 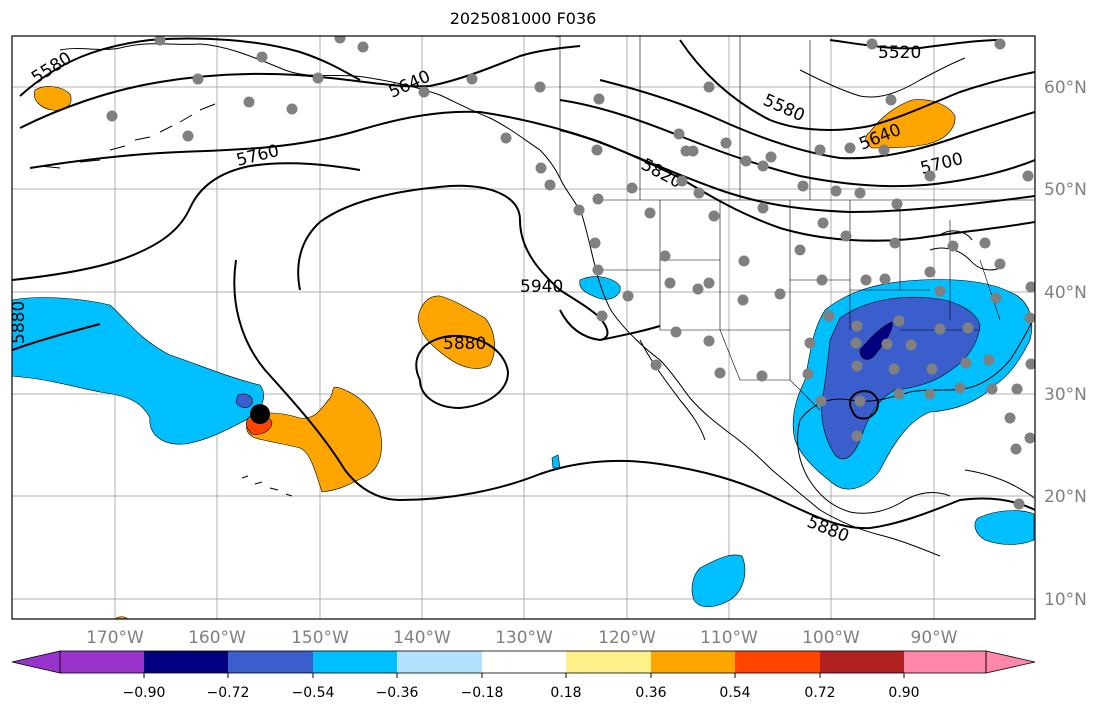 I want to click on contour-5580-e, so click(x=857, y=85).